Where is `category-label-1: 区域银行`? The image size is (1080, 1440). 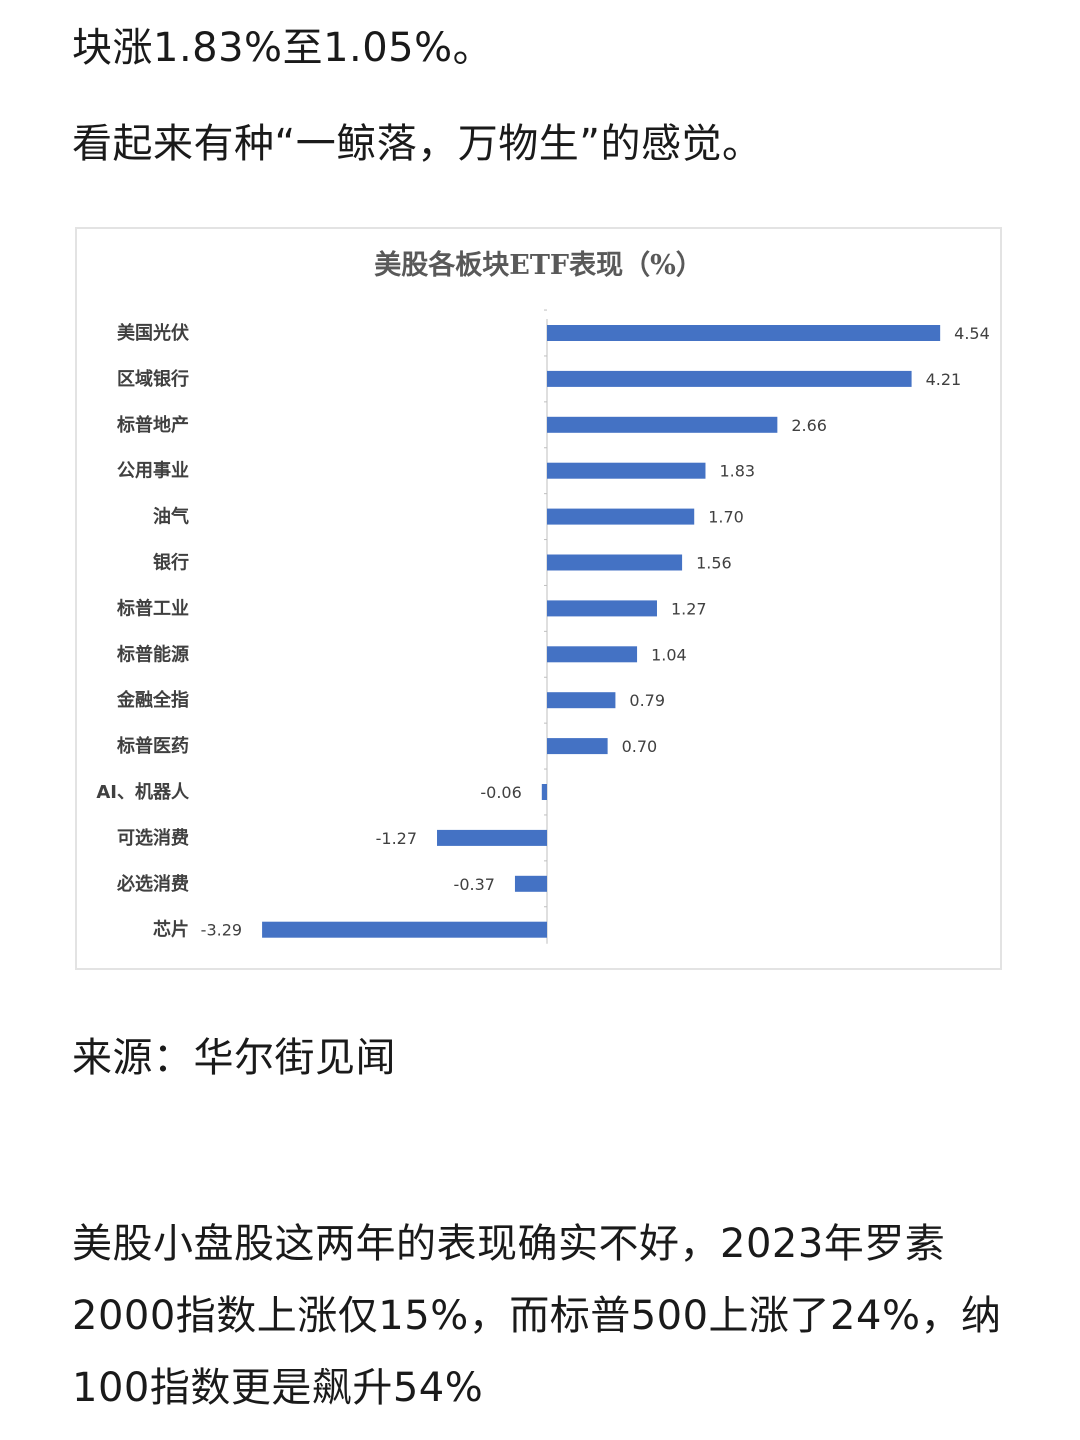 category-label-1: 区域银行 is located at coordinates (153, 379).